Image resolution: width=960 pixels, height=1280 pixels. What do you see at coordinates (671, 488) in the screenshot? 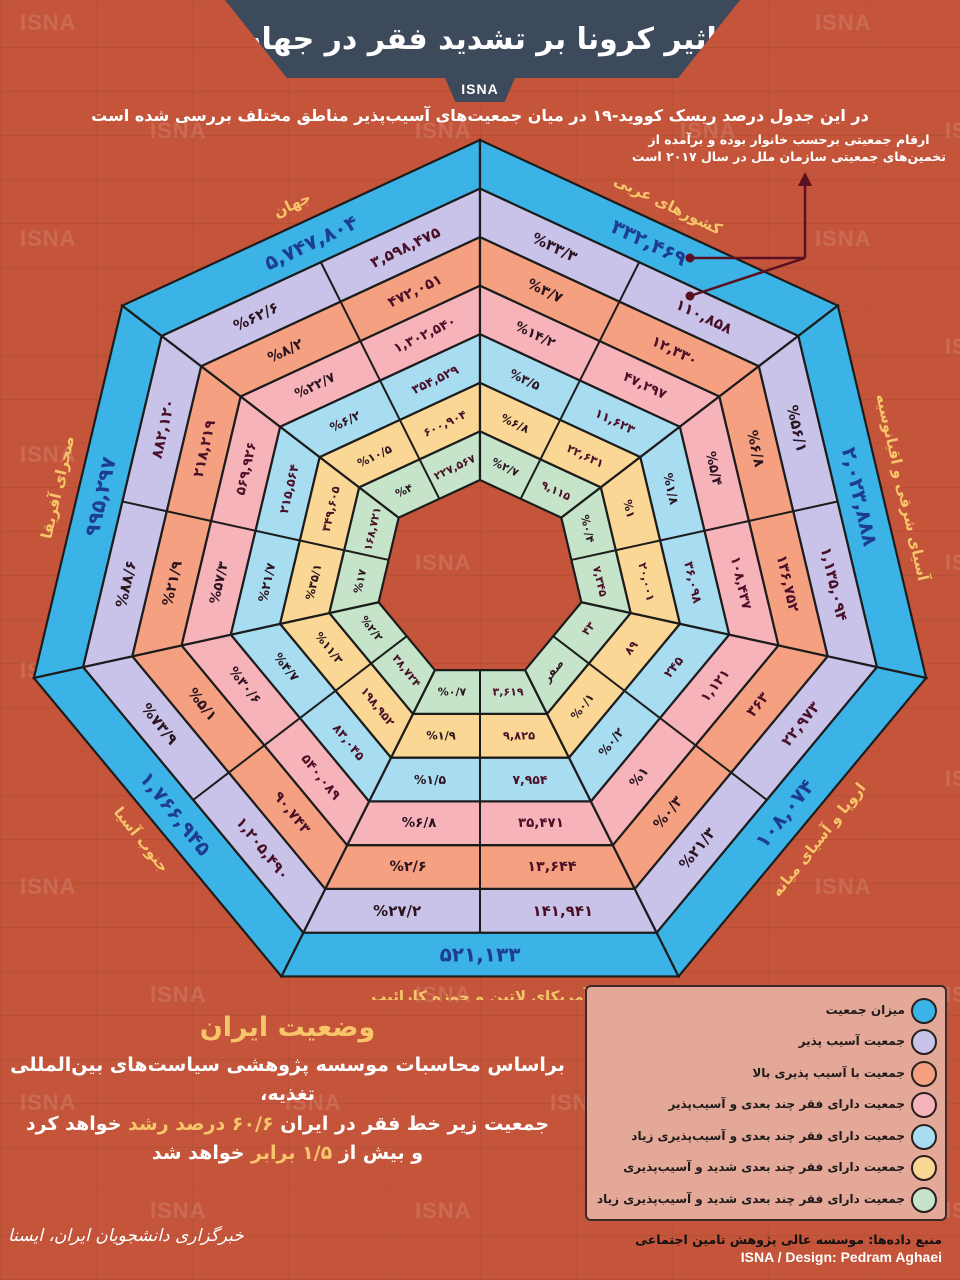
I see `cell-percent: %۱/۸` at bounding box center [671, 488].